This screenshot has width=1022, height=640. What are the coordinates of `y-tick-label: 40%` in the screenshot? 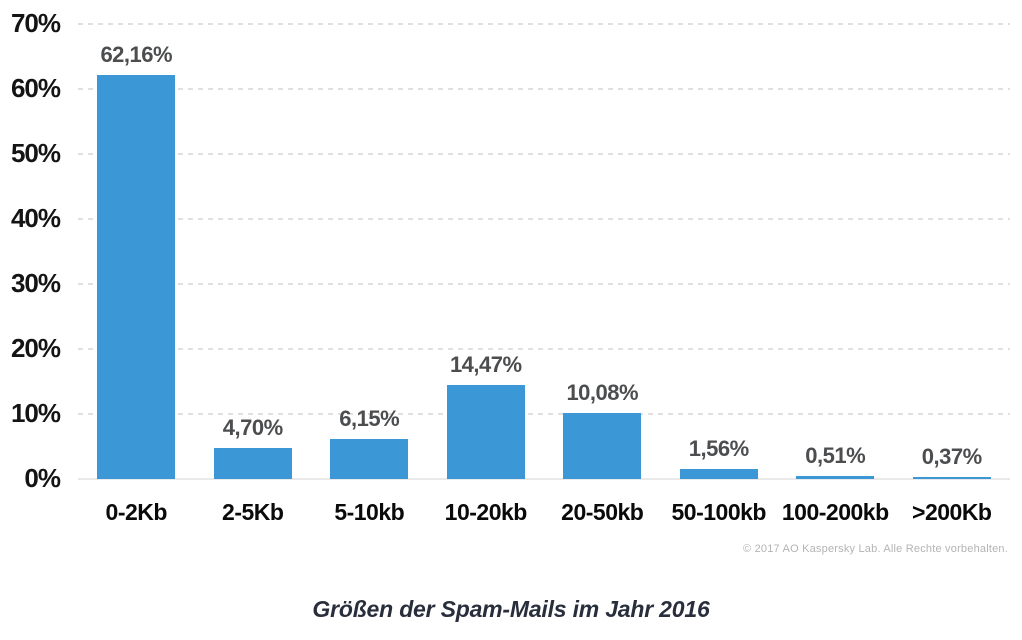 It's located at (35, 217).